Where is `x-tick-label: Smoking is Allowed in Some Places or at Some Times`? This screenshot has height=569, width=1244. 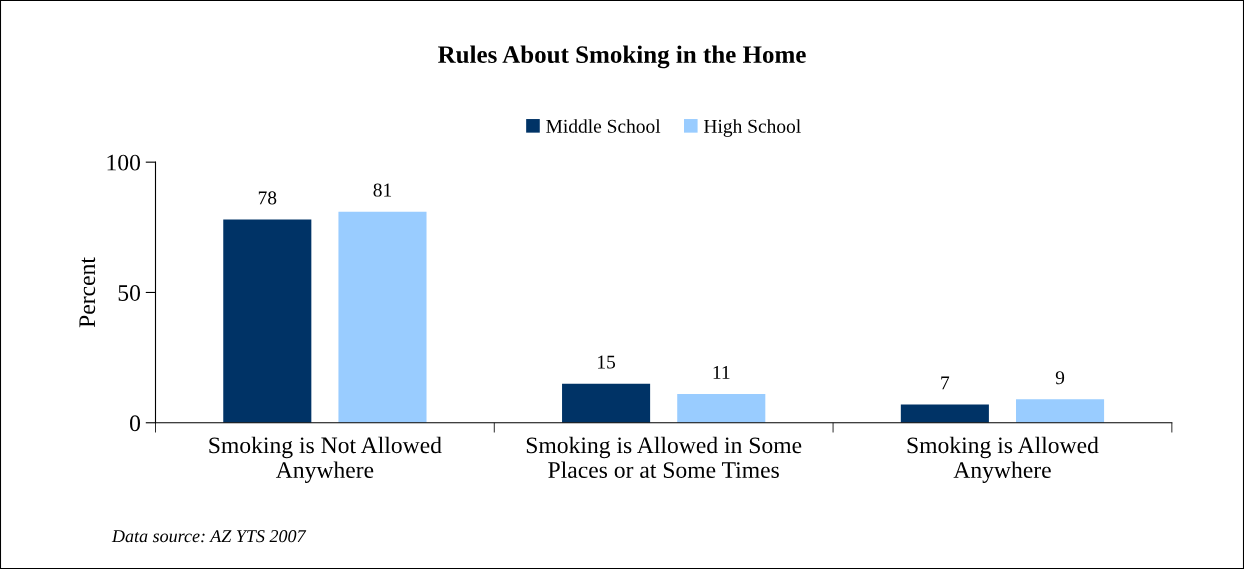
x-tick-label: Smoking is Allowed in Some Places or at Some Times is located at coordinates (664, 457).